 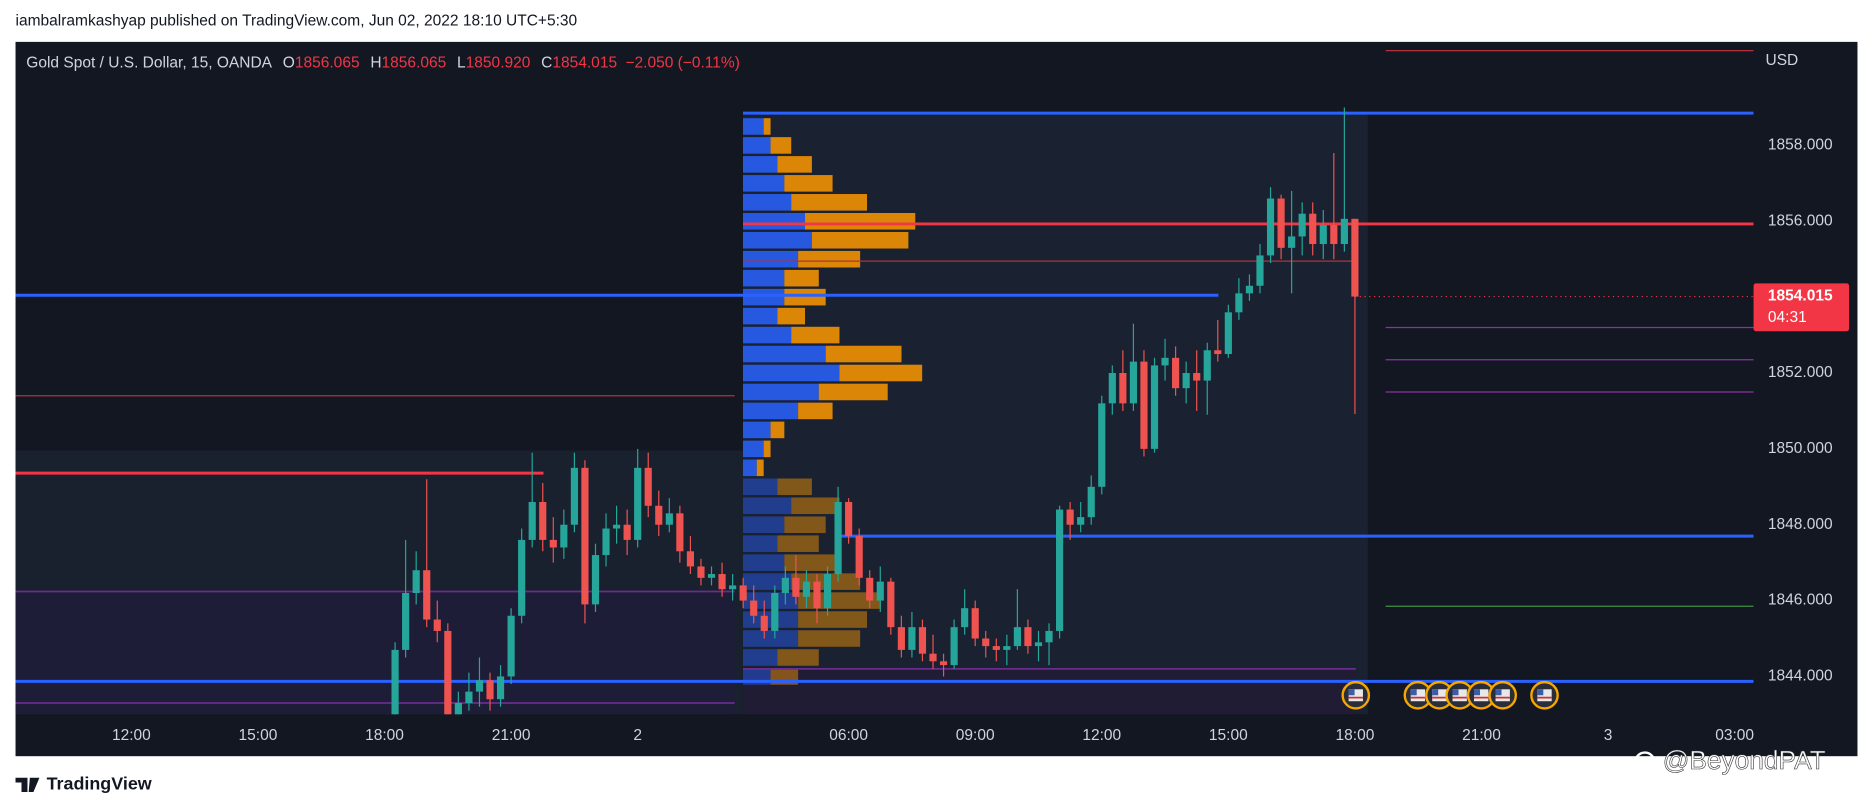 I want to click on volume-profile, so click(x=832, y=401).